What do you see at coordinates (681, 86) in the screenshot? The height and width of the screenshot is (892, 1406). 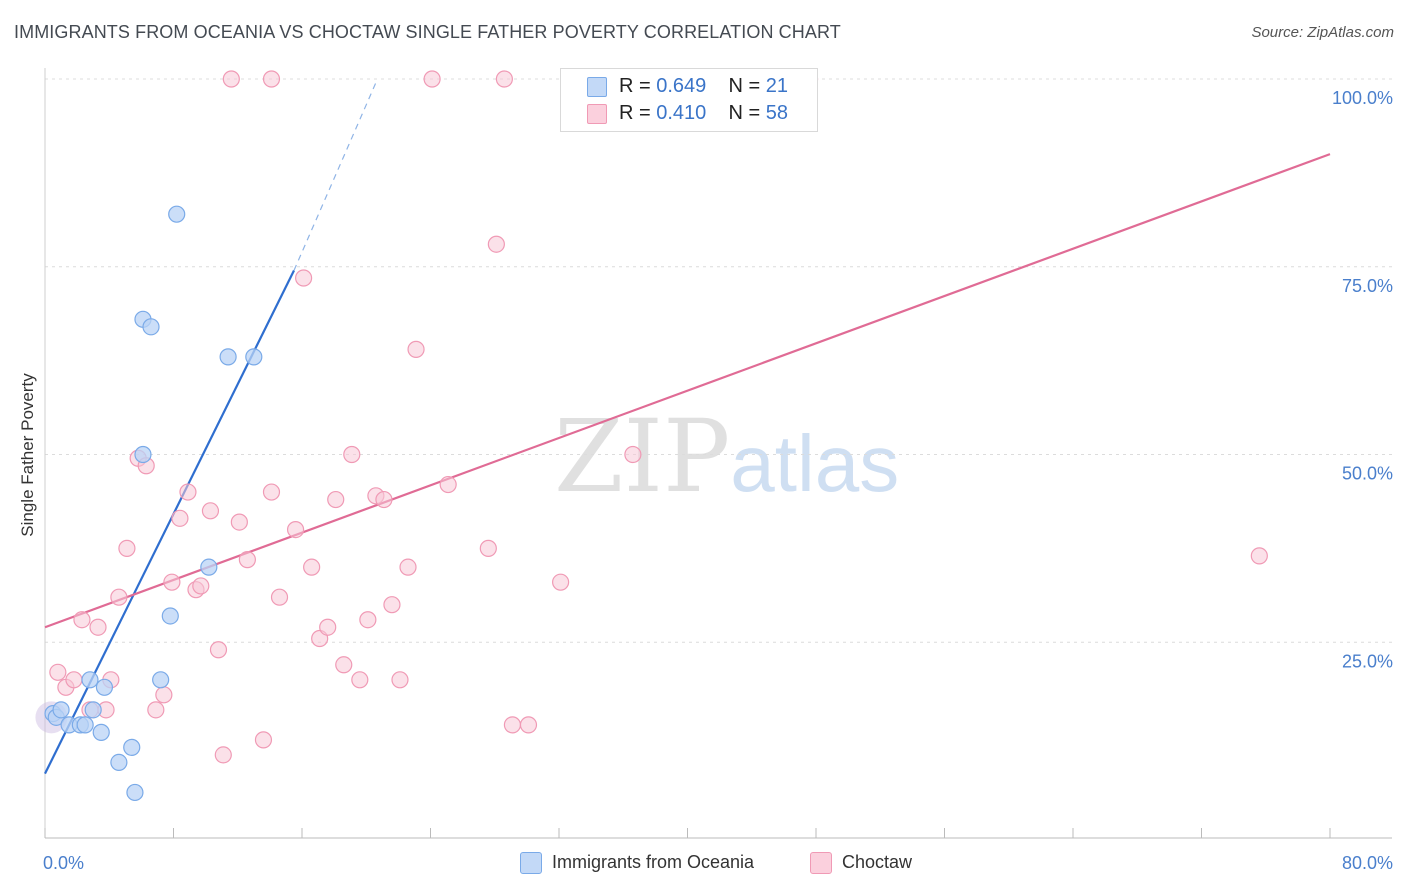 I see `legend-r-value: 0.649` at bounding box center [681, 86].